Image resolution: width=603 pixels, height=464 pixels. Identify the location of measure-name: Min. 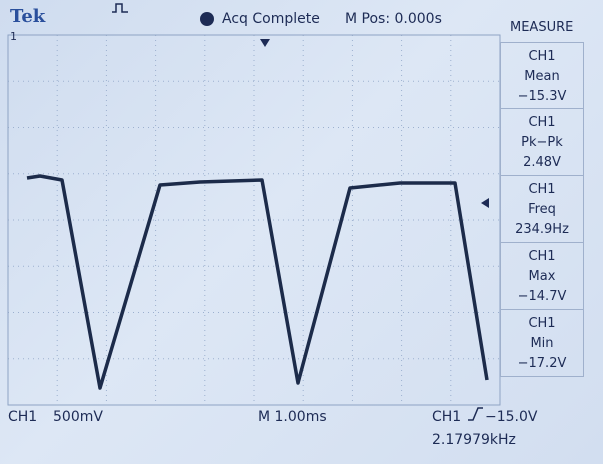
(542, 343).